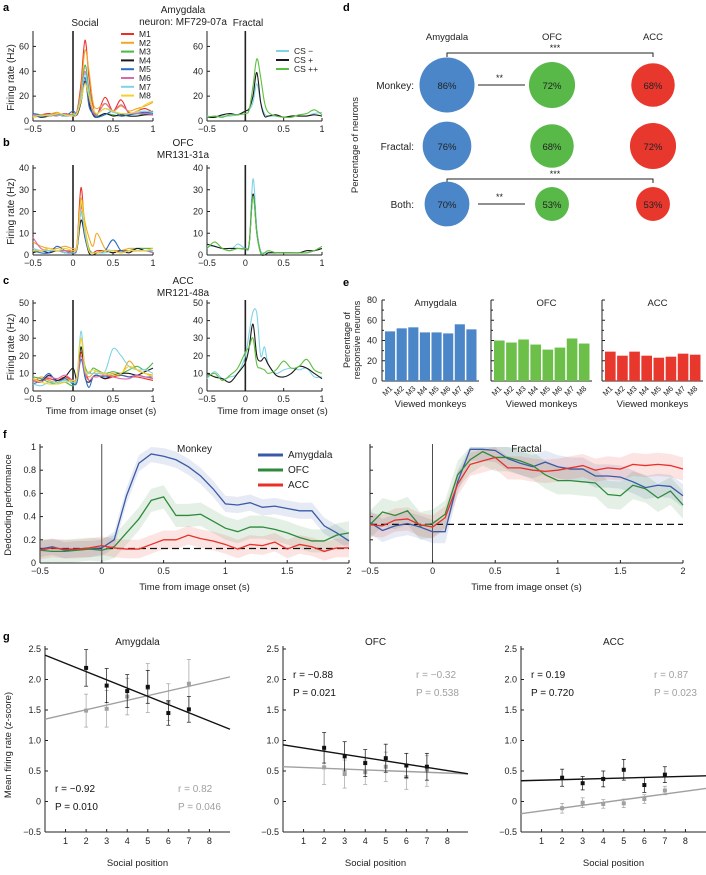 The width and height of the screenshot is (706, 875). Describe the element at coordinates (24, 303) in the screenshot. I see `y-tick-label: 50` at that location.